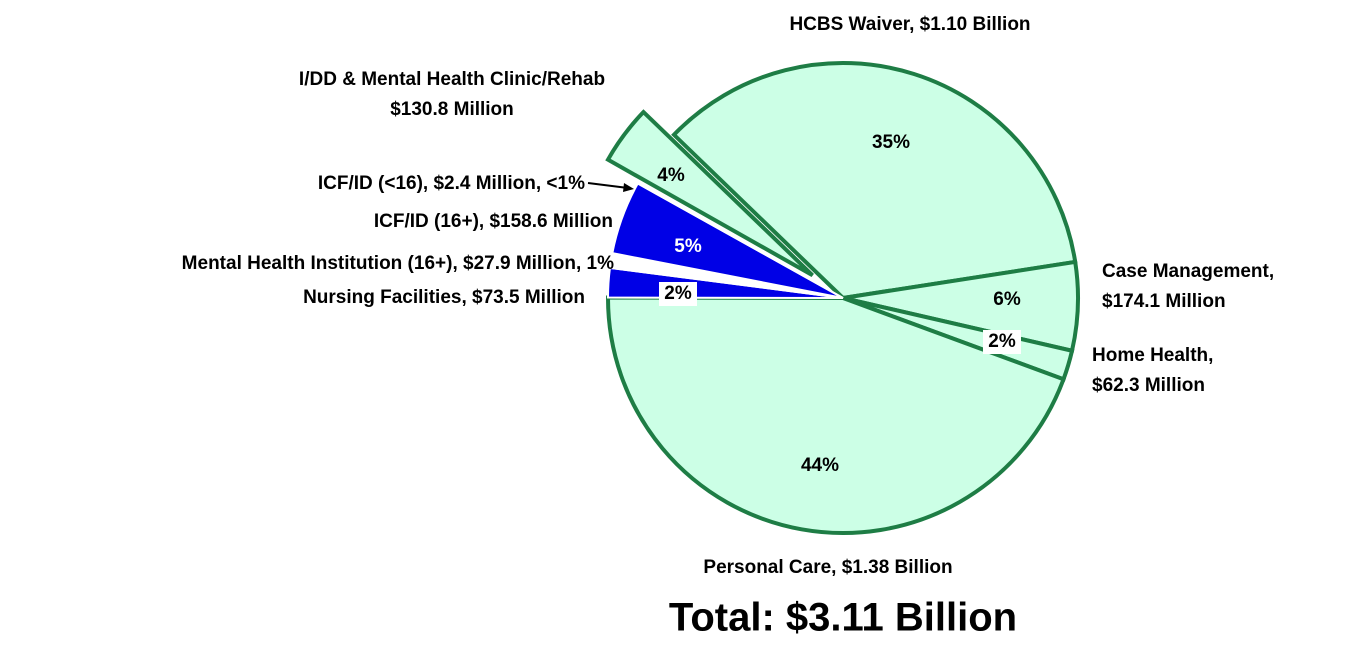 This screenshot has width=1358, height=662. What do you see at coordinates (628, 187) in the screenshot?
I see `arrow-head` at bounding box center [628, 187].